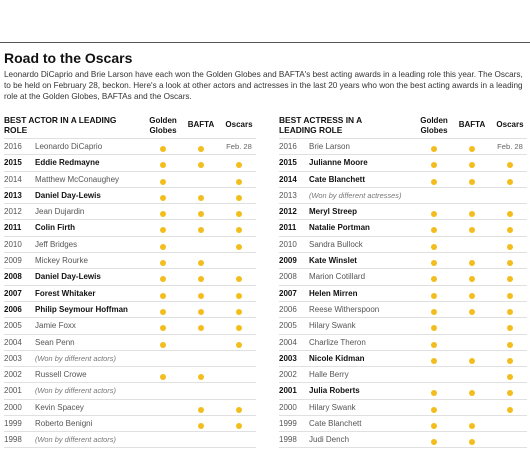 The height and width of the screenshot is (450, 530). Describe the element at coordinates (472, 124) in the screenshot. I see `col-bafta: BAFTA` at that location.